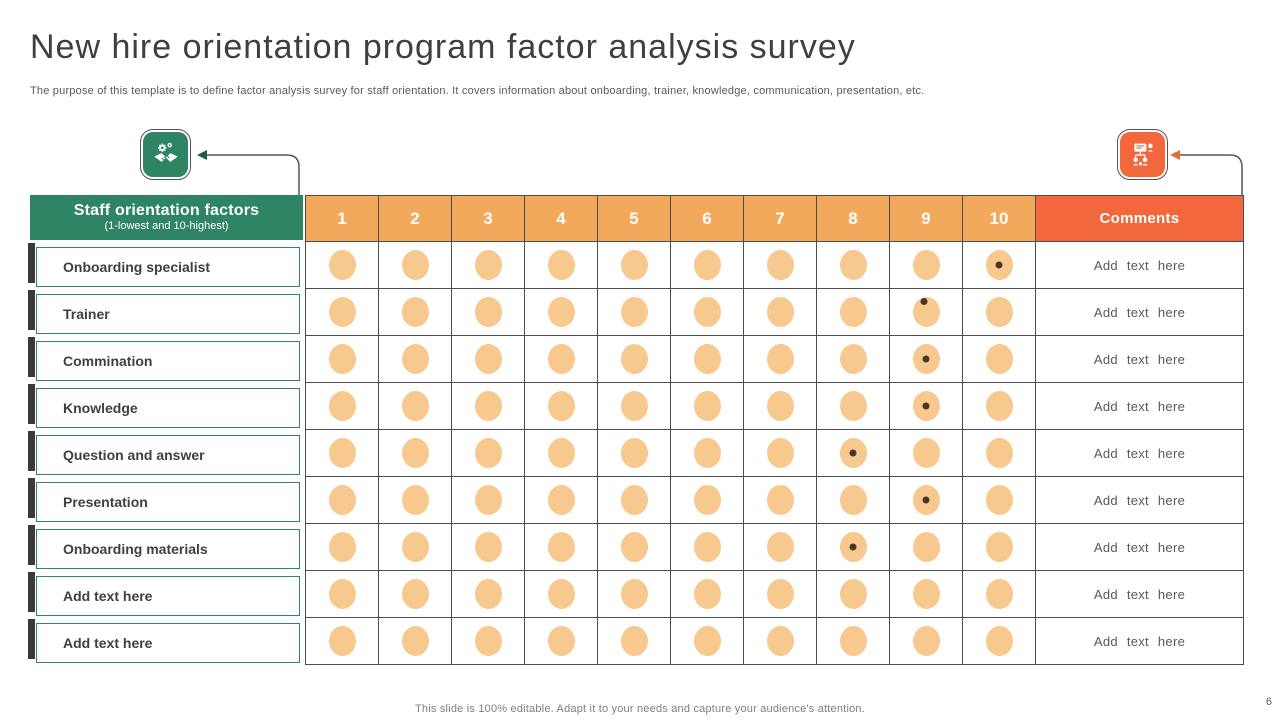  What do you see at coordinates (168, 596) in the screenshot?
I see `factor-label-box: Add text here` at bounding box center [168, 596].